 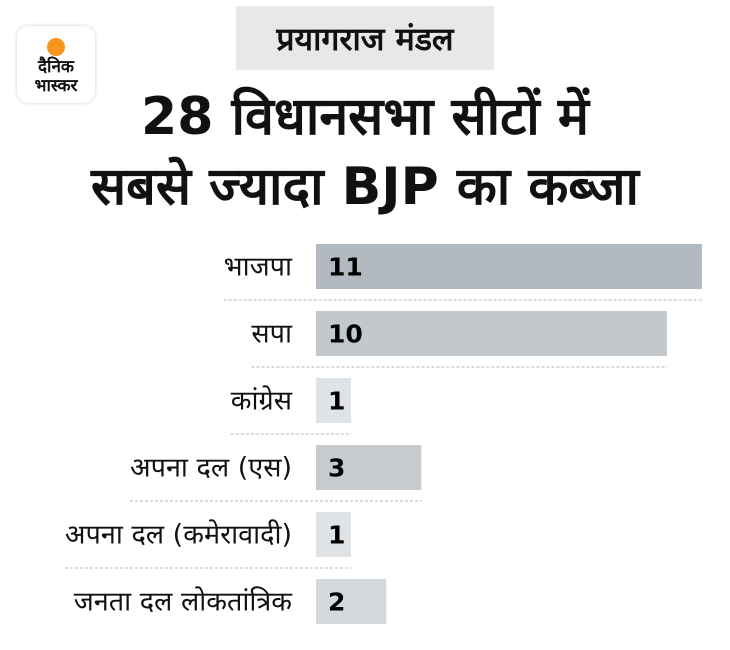 I want to click on category-label: अपना दल (एस), so click(x=211, y=468).